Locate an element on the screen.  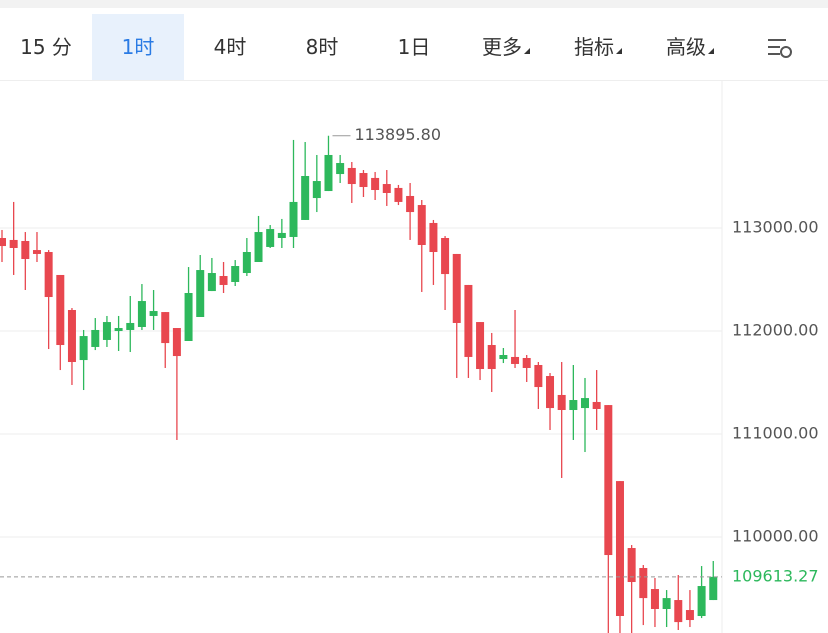
settings-icon is located at coordinates (781, 48).